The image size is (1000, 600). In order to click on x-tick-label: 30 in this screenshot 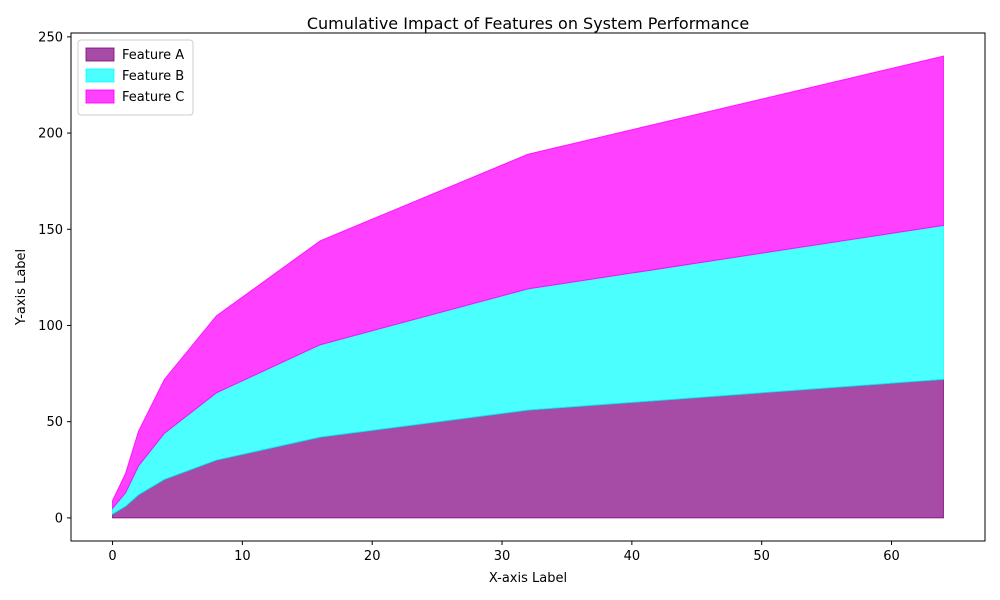, I will do `click(502, 556)`.